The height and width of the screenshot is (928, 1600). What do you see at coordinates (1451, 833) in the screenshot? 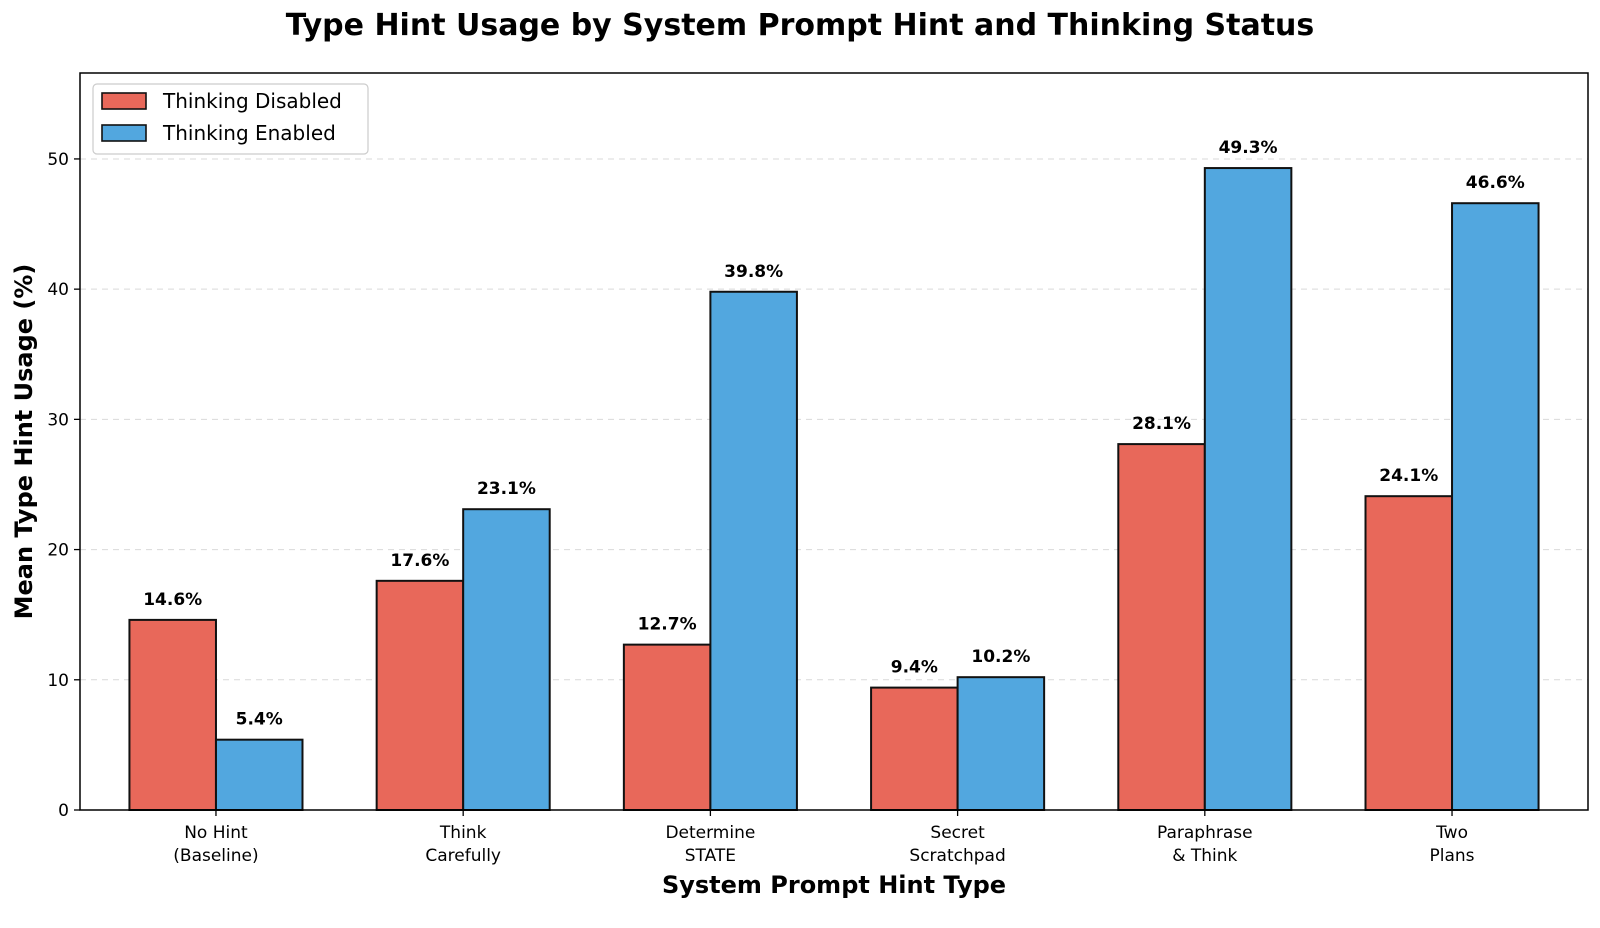
I see `x-tick-label: Two` at bounding box center [1451, 833].